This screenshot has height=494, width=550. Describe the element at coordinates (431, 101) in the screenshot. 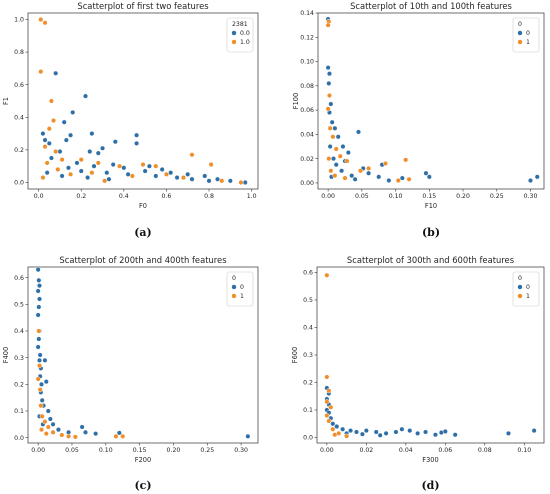

I see `plot-frame` at that location.